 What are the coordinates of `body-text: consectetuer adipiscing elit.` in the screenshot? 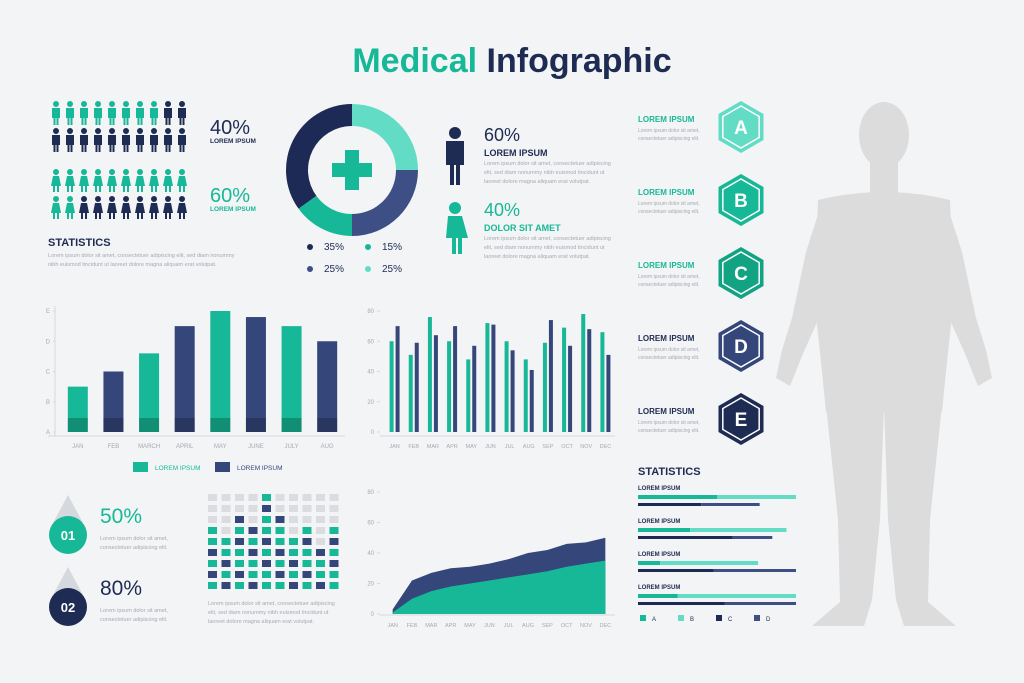 It's located at (668, 285).